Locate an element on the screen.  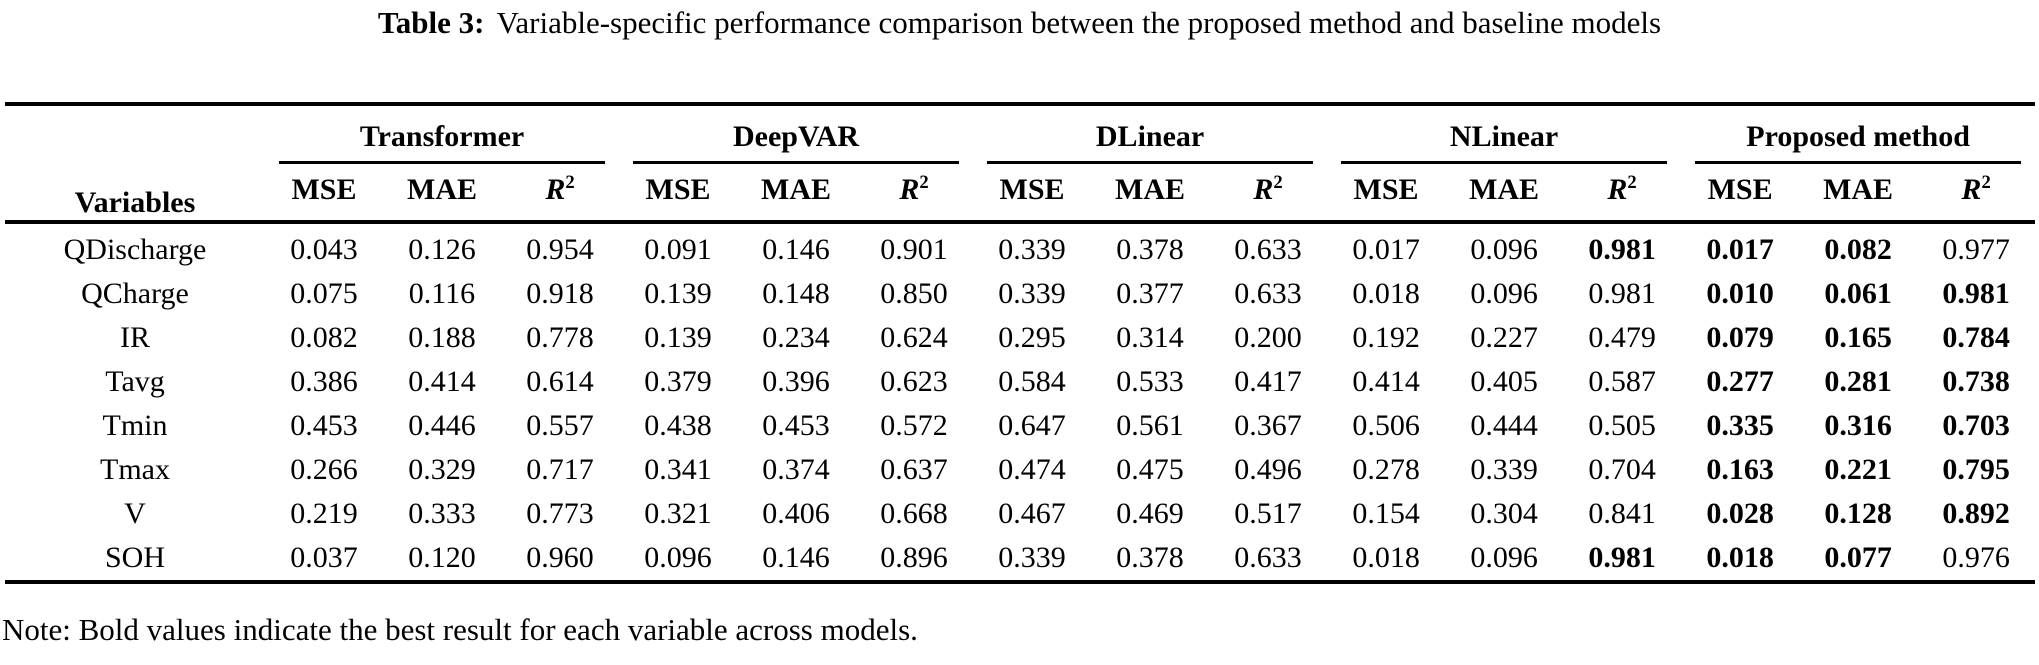
metric-header-mse-nlinear: MSE is located at coordinates (1386, 194).